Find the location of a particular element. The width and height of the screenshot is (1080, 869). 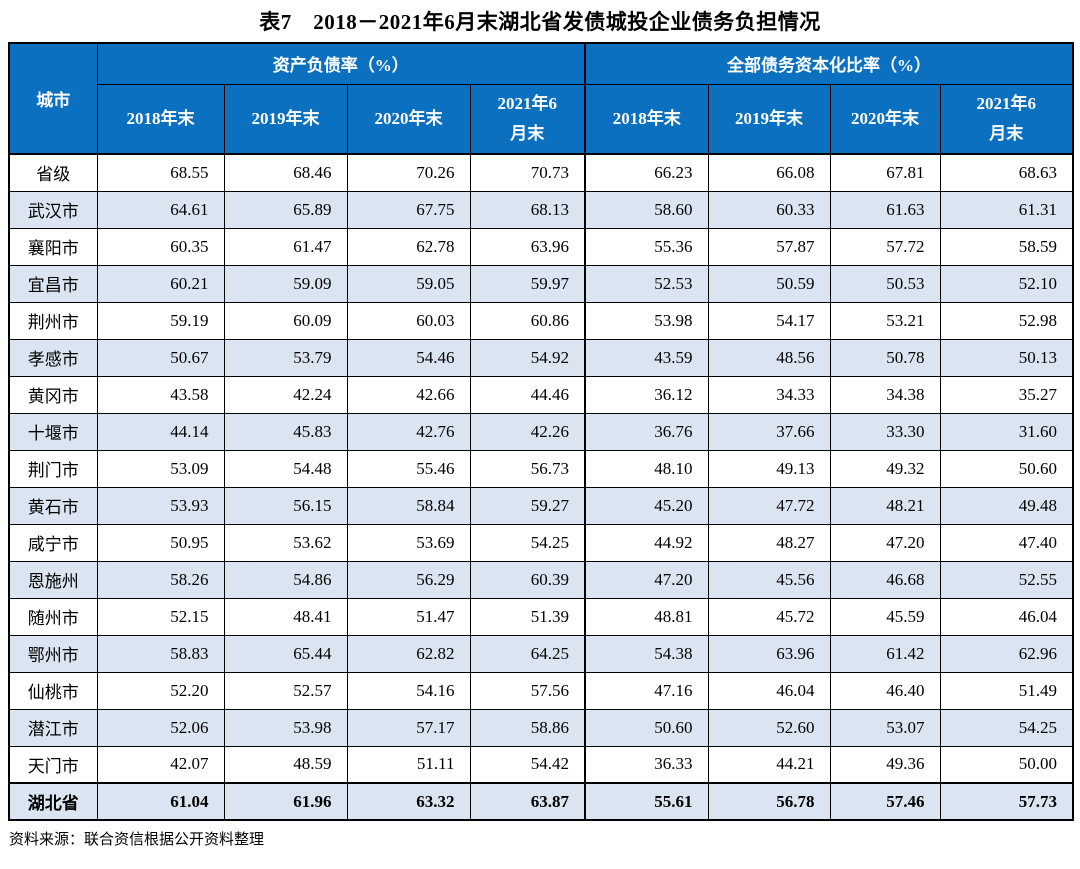

value-cell: 65.89 is located at coordinates (285, 209).